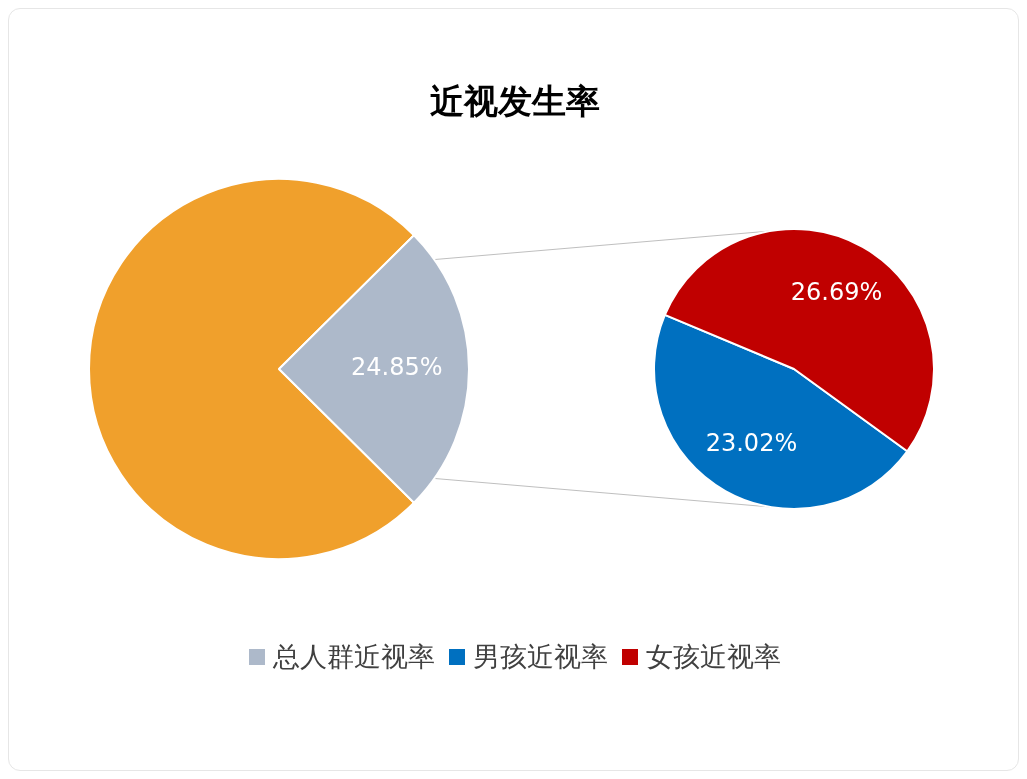 This screenshot has width=1027, height=779. What do you see at coordinates (540, 657) in the screenshot?
I see `legend-label: 男孩近视率` at bounding box center [540, 657].